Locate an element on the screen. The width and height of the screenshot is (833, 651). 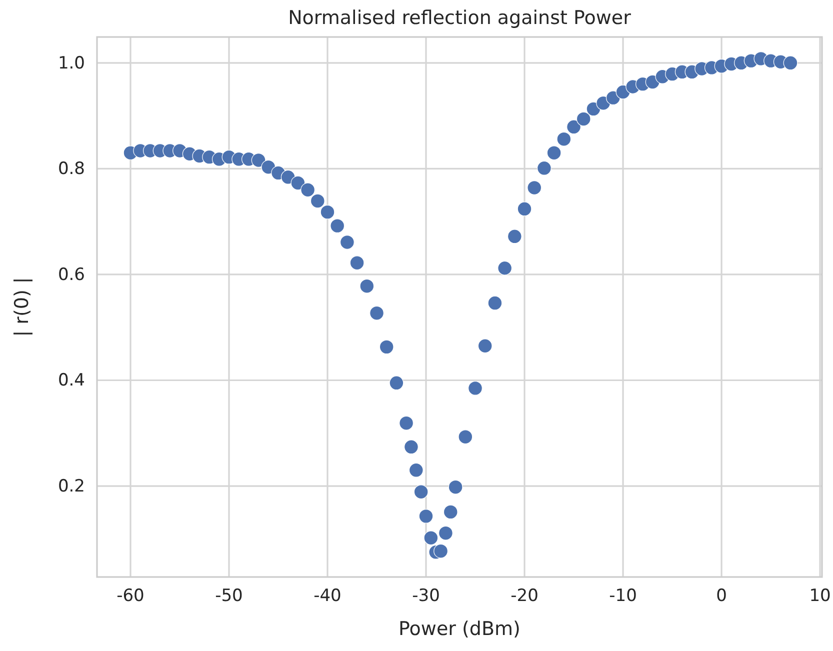
x-tick-label: -60 is located at coordinates (130, 596).